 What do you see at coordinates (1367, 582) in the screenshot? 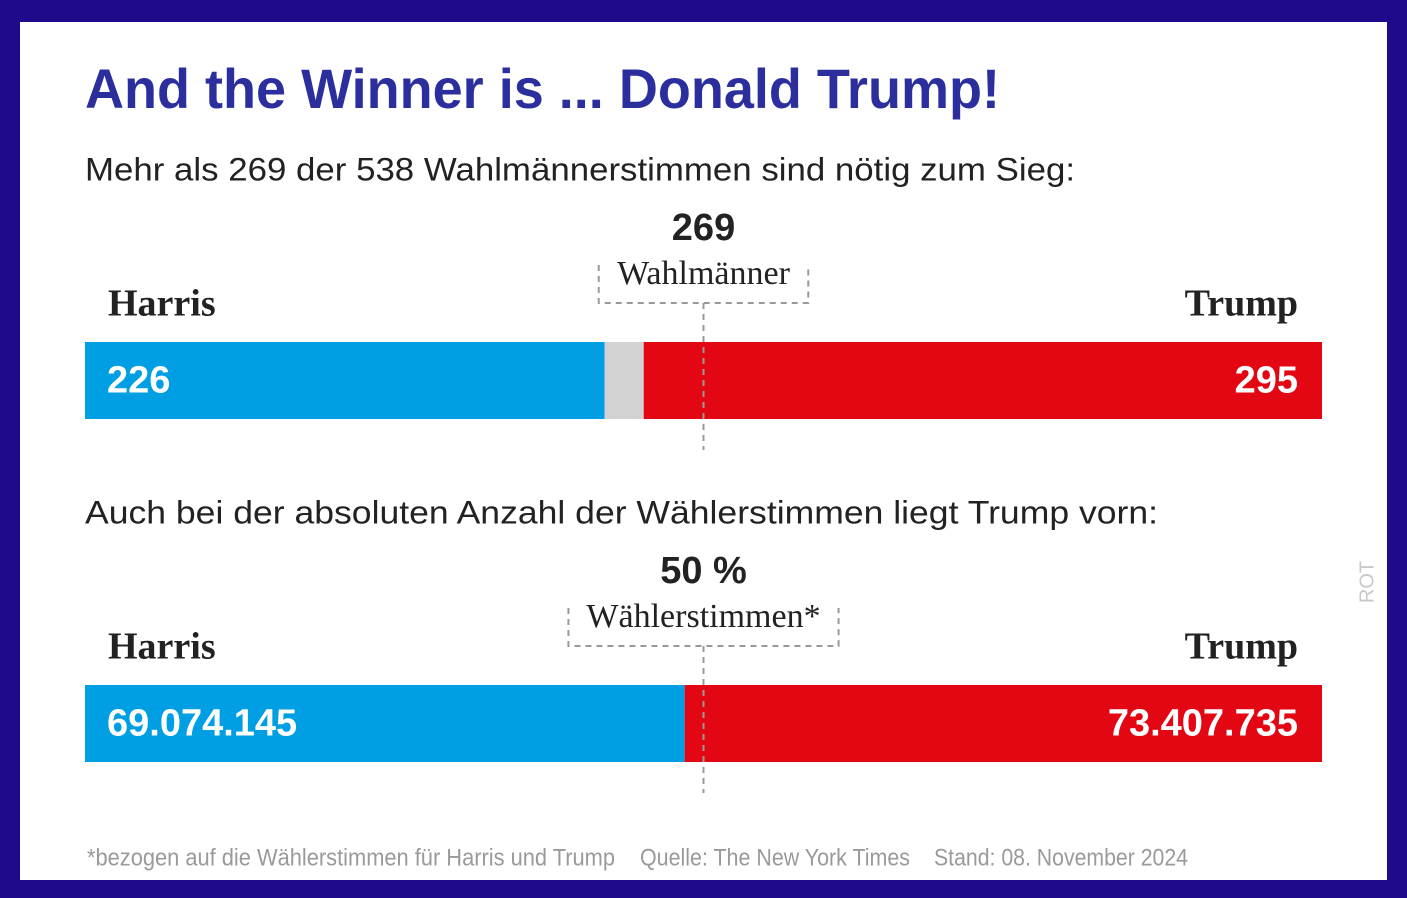
I see `credit: ROT` at bounding box center [1367, 582].